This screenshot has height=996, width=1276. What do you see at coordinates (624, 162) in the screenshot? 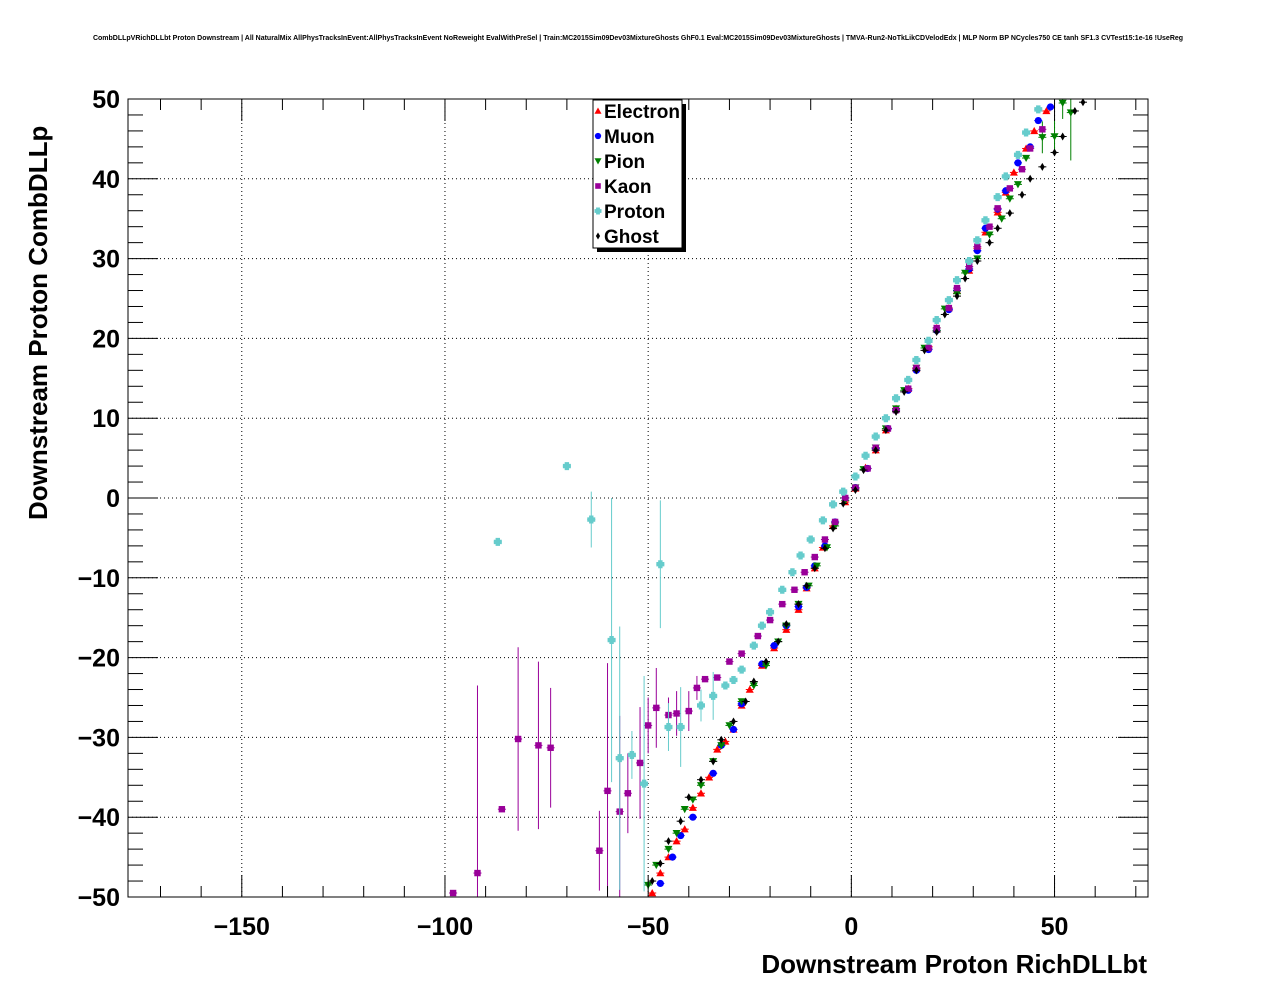
I see `legend-label-pion: Pion` at bounding box center [624, 162].